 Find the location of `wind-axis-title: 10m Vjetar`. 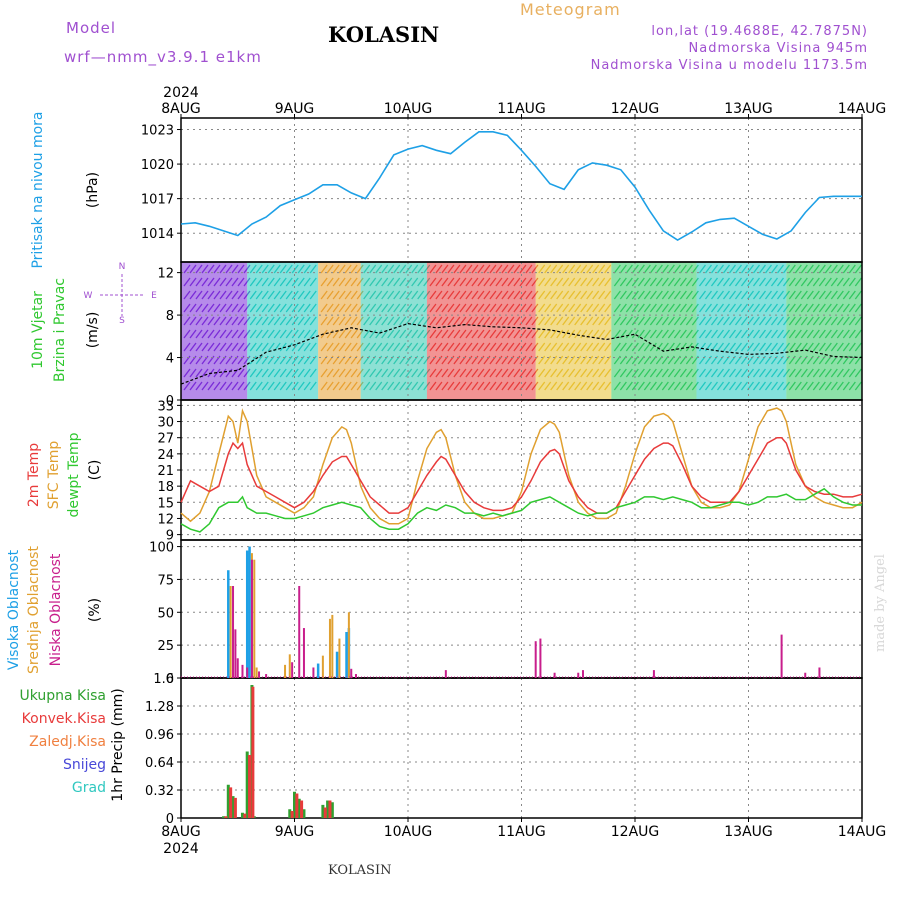

wind-axis-title: 10m Vjetar is located at coordinates (38, 330).